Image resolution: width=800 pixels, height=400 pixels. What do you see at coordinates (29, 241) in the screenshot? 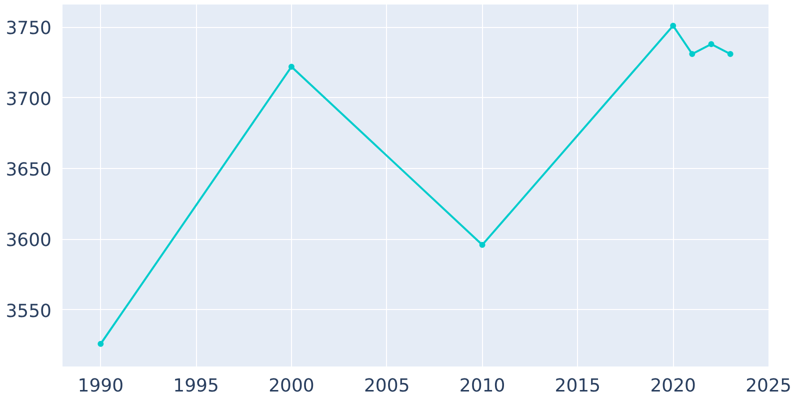
I see `y-tick-label: 3600` at bounding box center [29, 241].